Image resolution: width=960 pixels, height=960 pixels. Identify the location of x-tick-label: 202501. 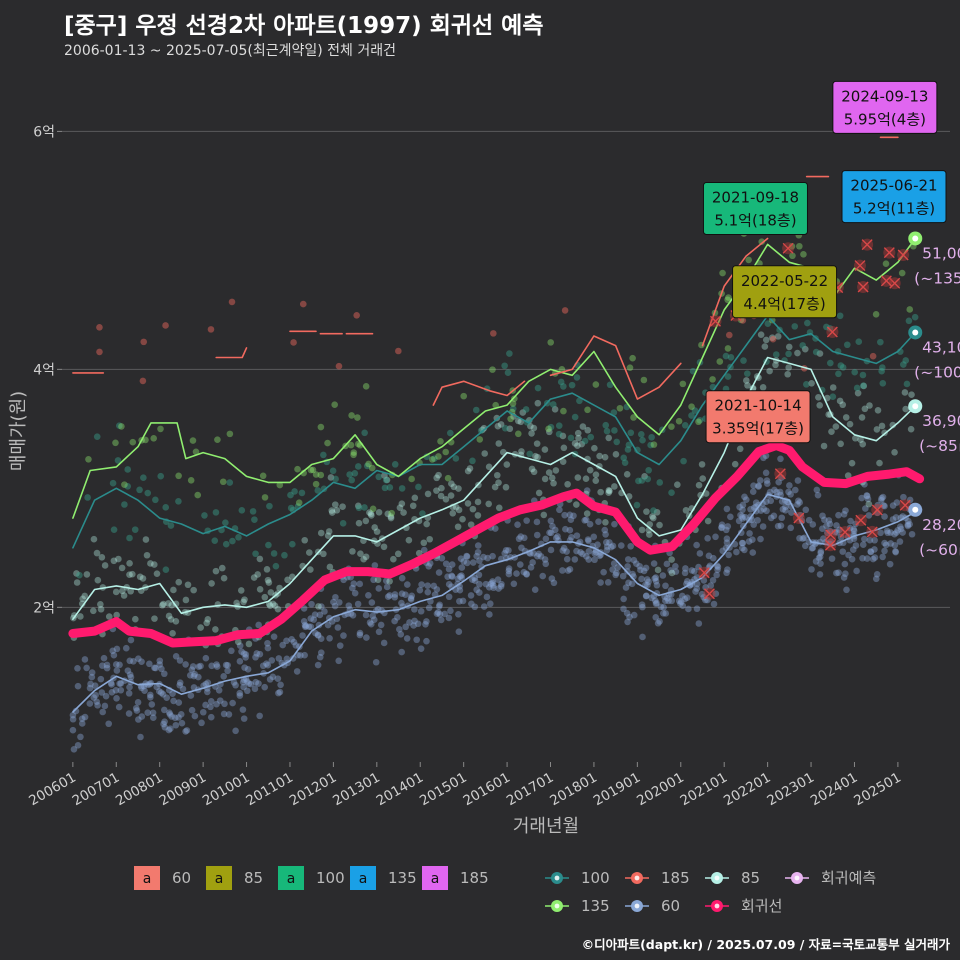
(877, 790).